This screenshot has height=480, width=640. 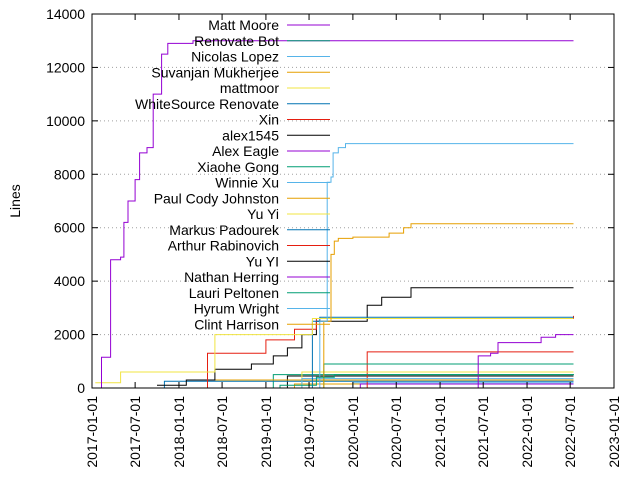 What do you see at coordinates (69, 281) in the screenshot?
I see `y-tick-label: 4000` at bounding box center [69, 281].